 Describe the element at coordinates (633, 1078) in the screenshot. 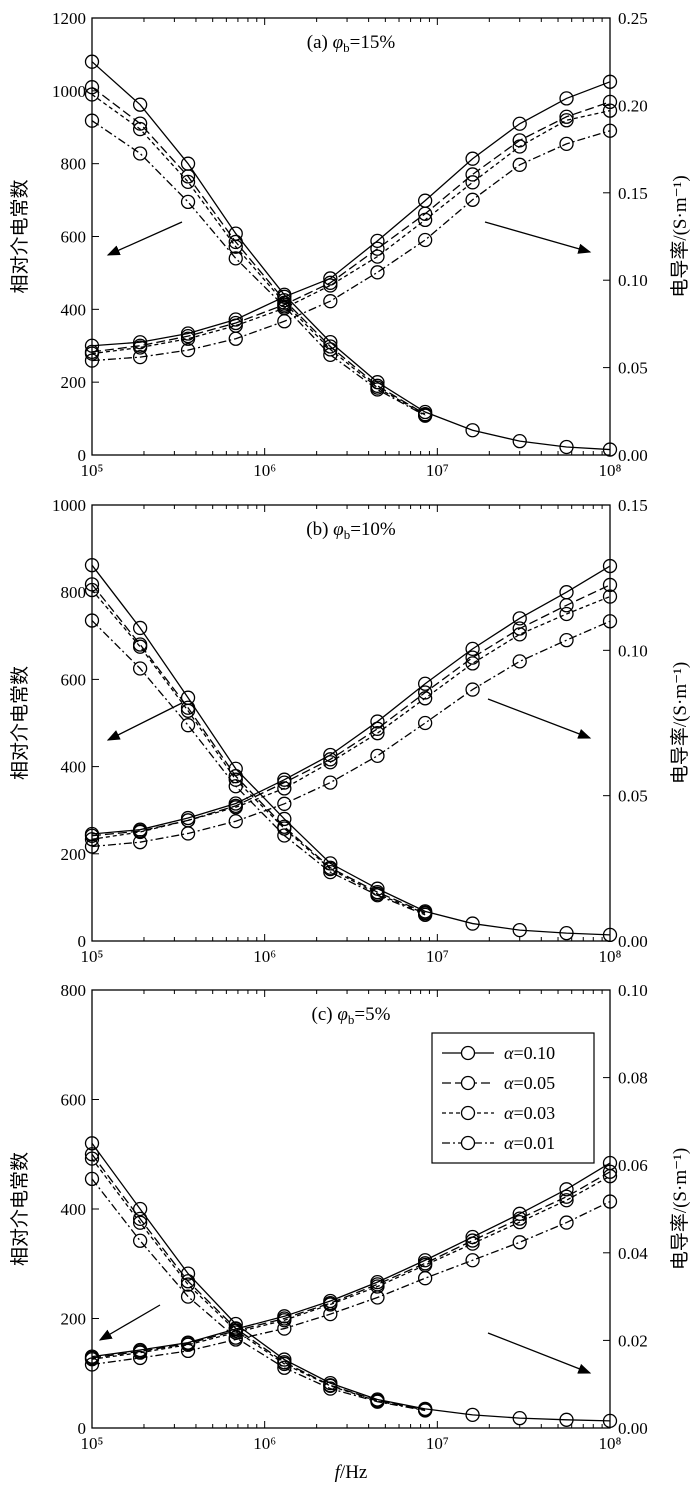

I see `y-right-tick-label: 0.08` at that location.